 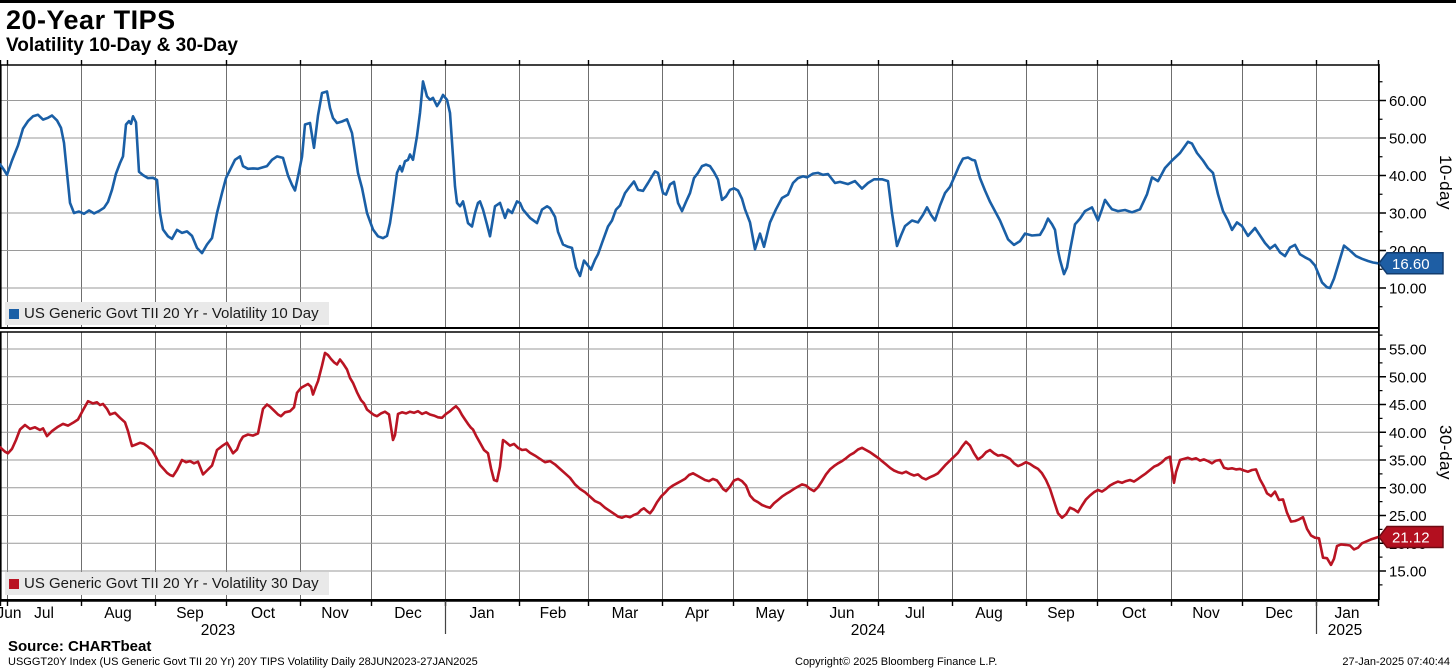 What do you see at coordinates (1408, 516) in the screenshot?
I see `svg-text: 25.00` at bounding box center [1408, 516].